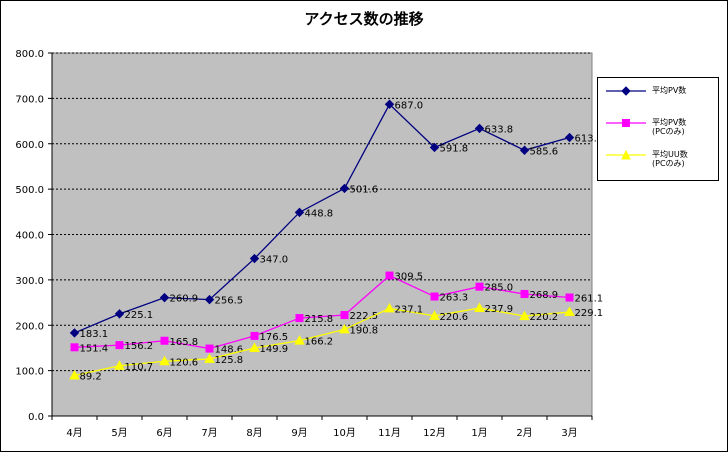 Image resolution: width=728 pixels, height=452 pixels. Describe the element at coordinates (524, 433) in the screenshot. I see `x-tick-label: 2月` at that location.